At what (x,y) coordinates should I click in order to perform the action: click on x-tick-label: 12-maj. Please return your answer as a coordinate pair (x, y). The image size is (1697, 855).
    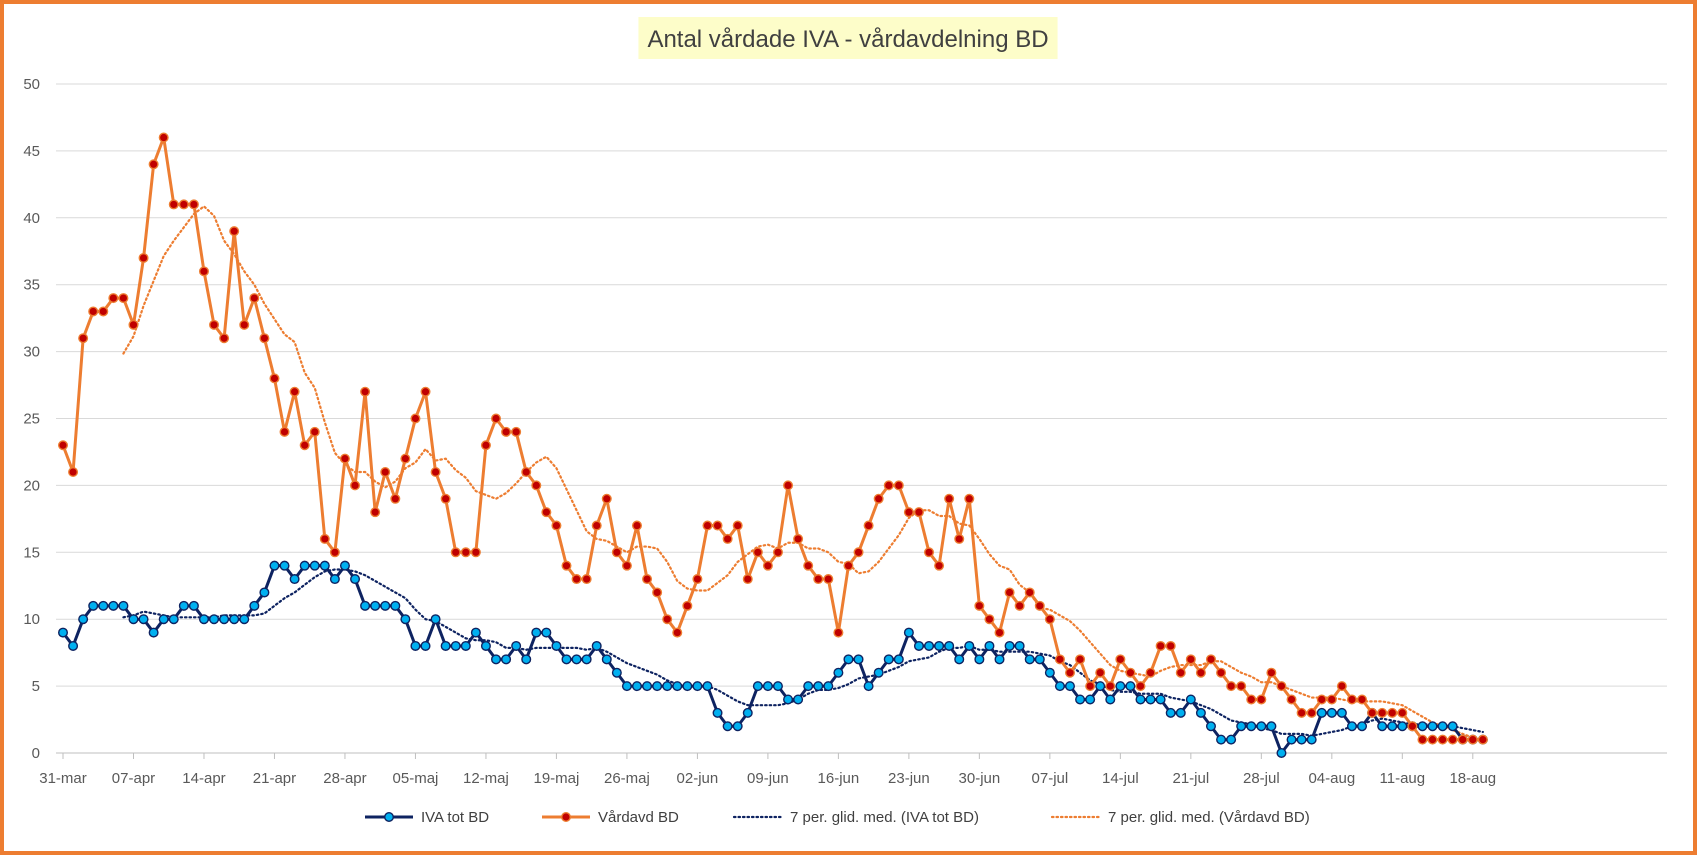
    Looking at the image, I should click on (486, 778).